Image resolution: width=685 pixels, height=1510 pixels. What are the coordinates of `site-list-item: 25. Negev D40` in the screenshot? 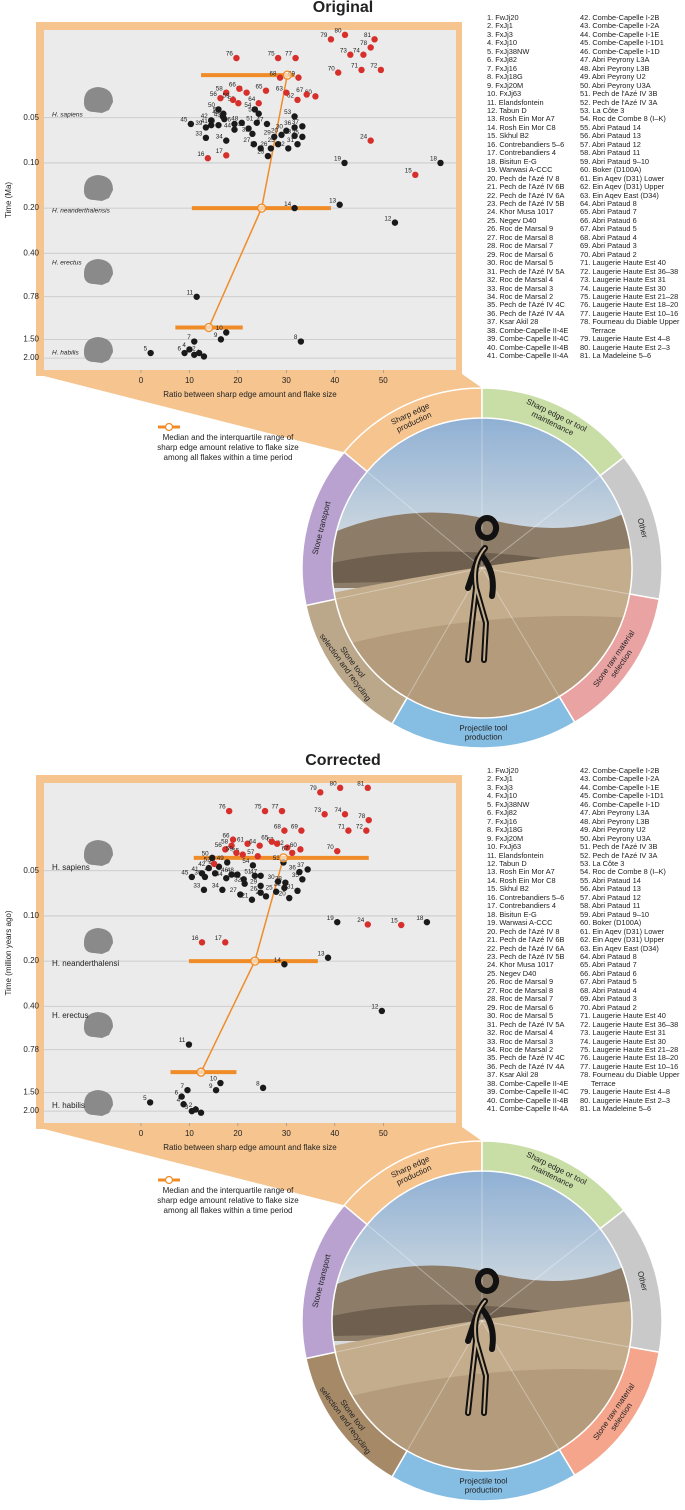 It's located at (512, 973).